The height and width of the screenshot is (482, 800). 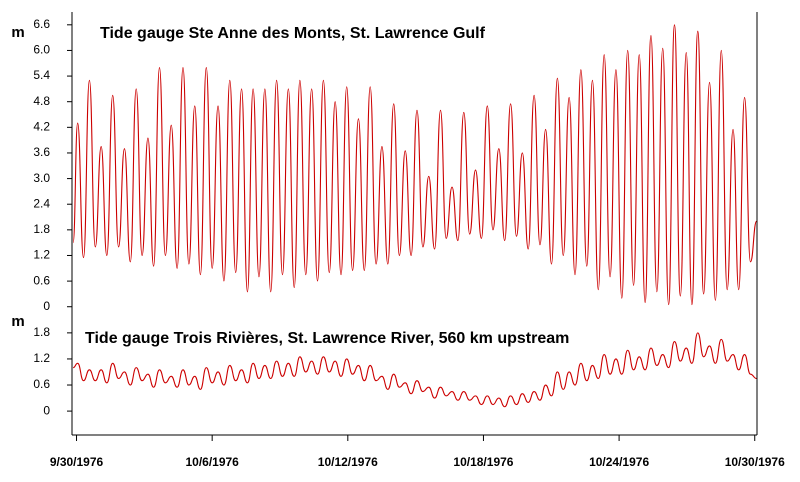 What do you see at coordinates (41, 24) in the screenshot?
I see `y-tick-label: 6.6` at bounding box center [41, 24].